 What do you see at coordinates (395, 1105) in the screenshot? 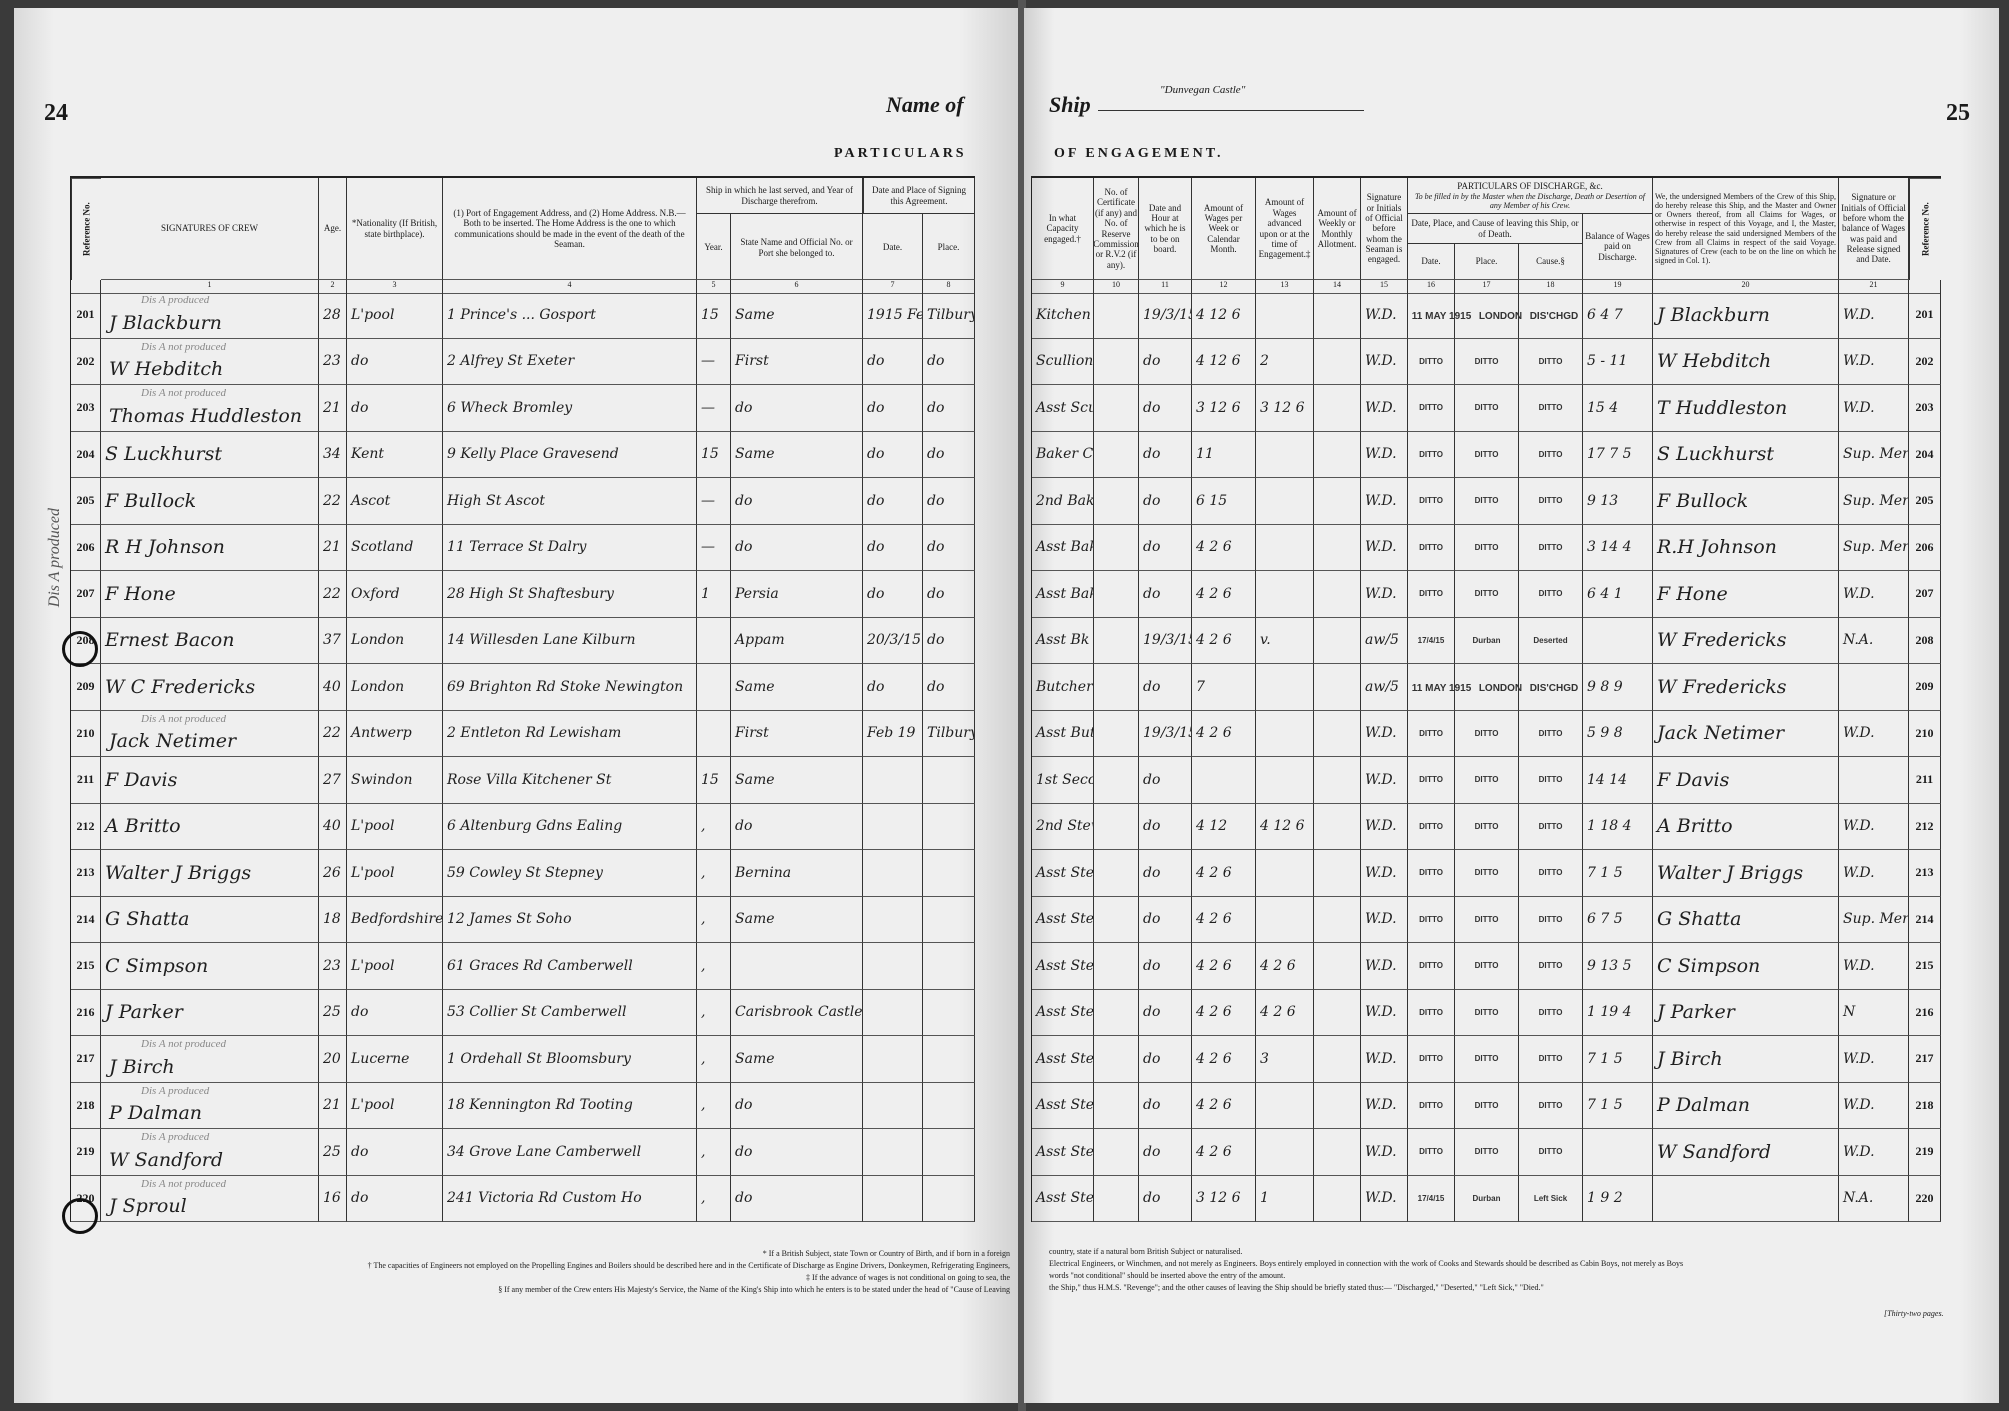
I see `nationality: L'pool` at bounding box center [395, 1105].